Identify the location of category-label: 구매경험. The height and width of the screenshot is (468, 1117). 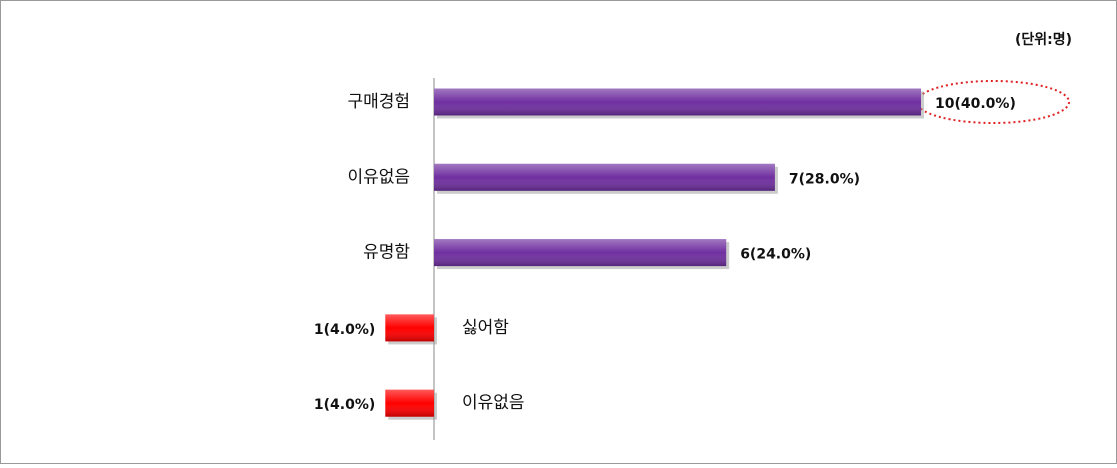
(378, 102).